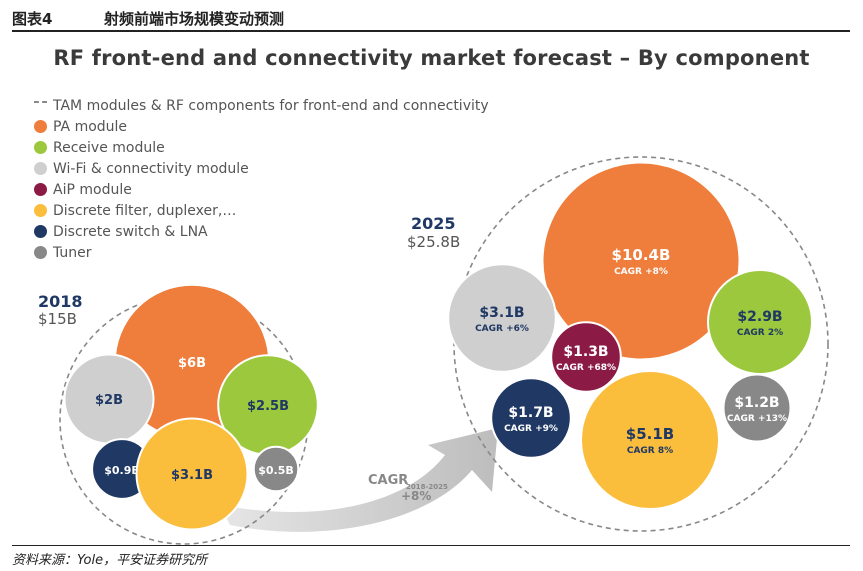 The height and width of the screenshot is (571, 863). What do you see at coordinates (431, 19) in the screenshot?
I see `figure-header: 图表4 射频前端市场规模变动预测` at bounding box center [431, 19].